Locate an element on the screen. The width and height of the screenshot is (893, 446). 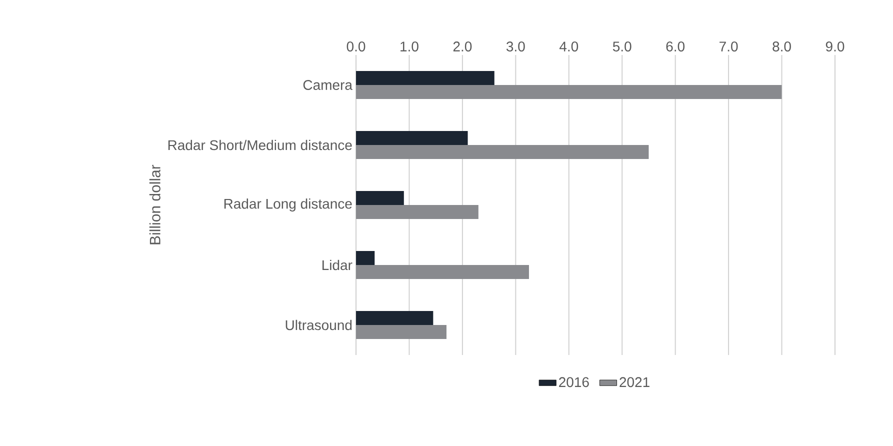
y-tick-label: Radar Short/Medium distance is located at coordinates (260, 145).